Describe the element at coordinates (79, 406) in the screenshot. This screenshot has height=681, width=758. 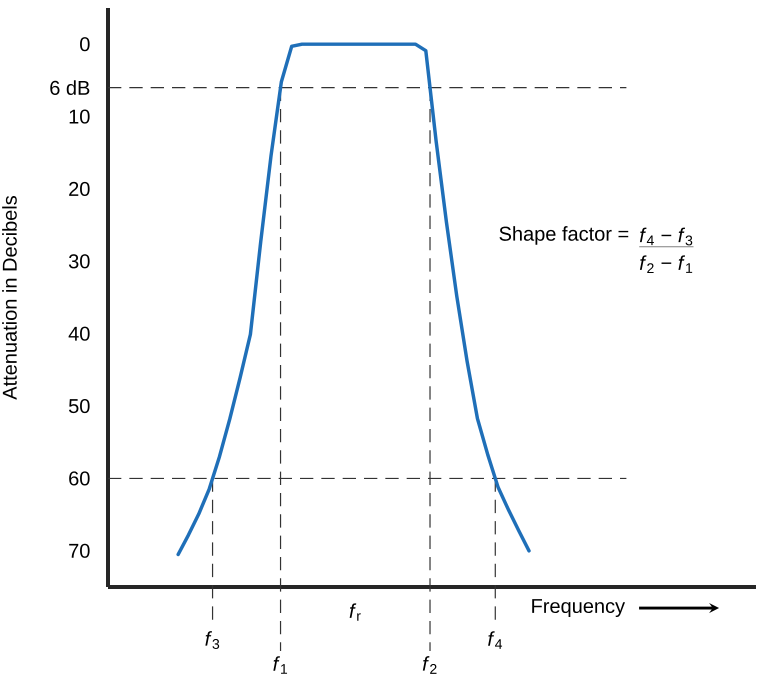
I see `y-tick-label: 50` at that location.